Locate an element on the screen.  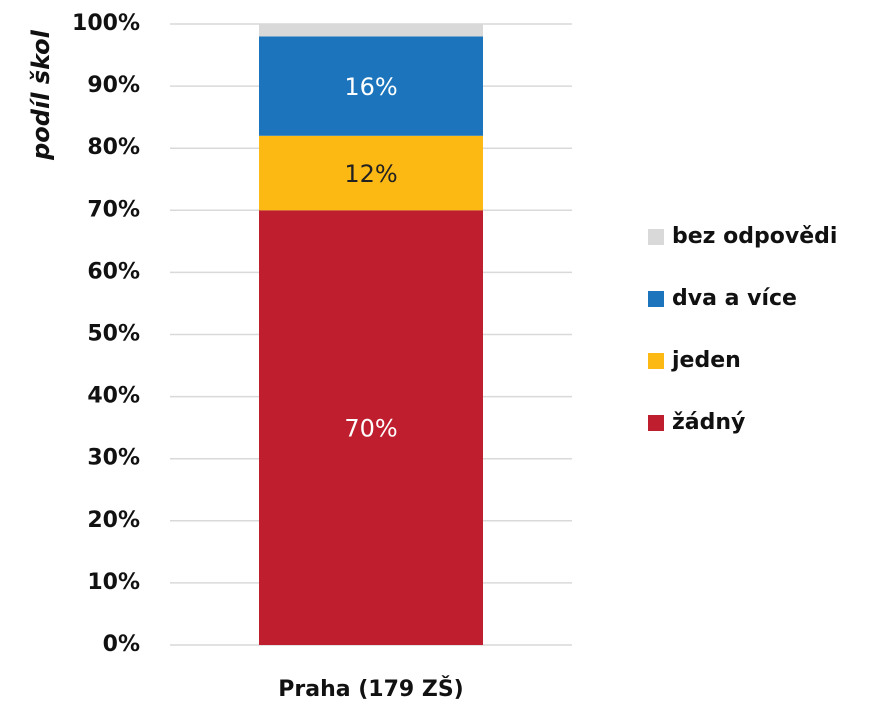
data-label: 12% is located at coordinates (370, 174).